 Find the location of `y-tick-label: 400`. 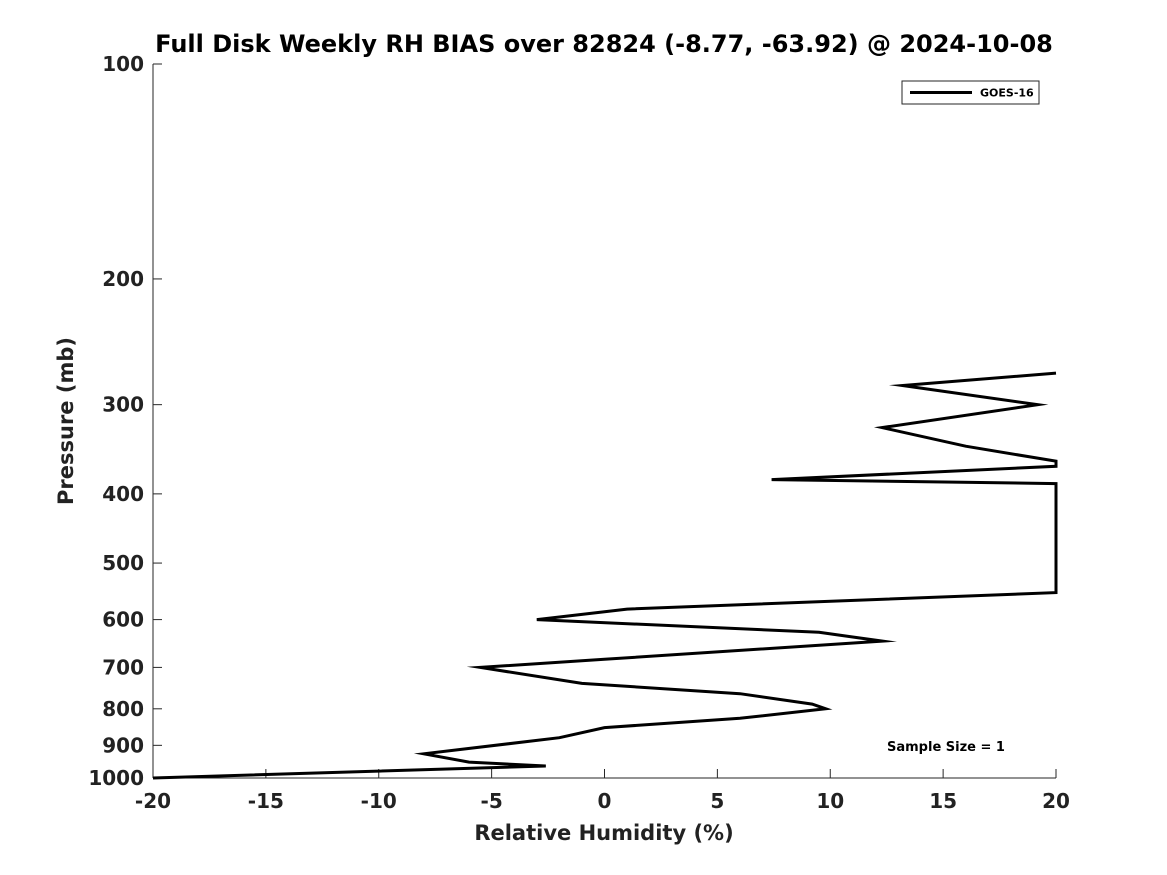

y-tick-label: 400 is located at coordinates (123, 494).